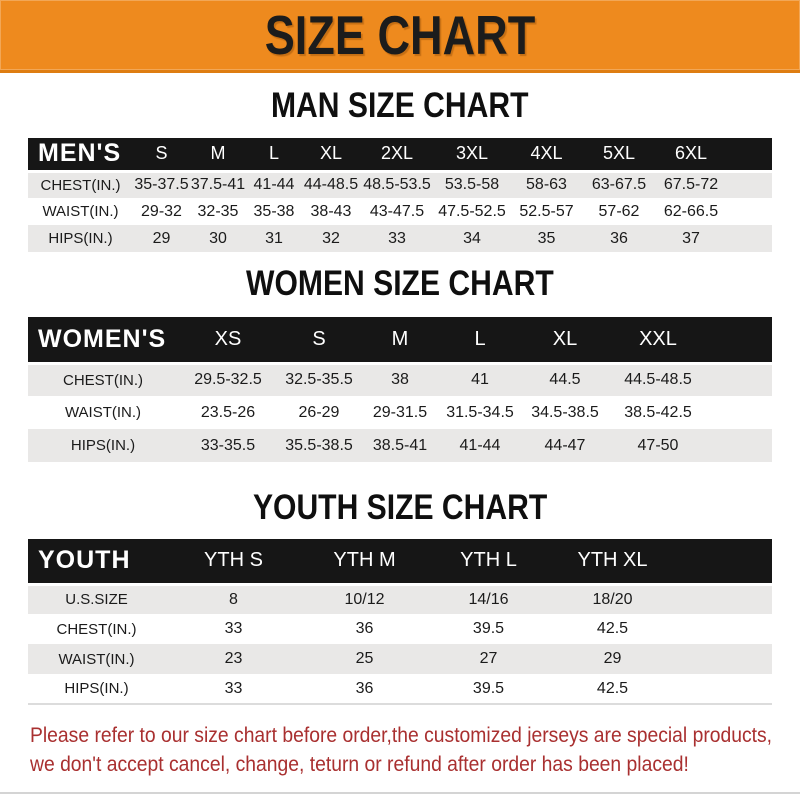  What do you see at coordinates (546, 185) in the screenshot?
I see `value-cell: 58-63` at bounding box center [546, 185].